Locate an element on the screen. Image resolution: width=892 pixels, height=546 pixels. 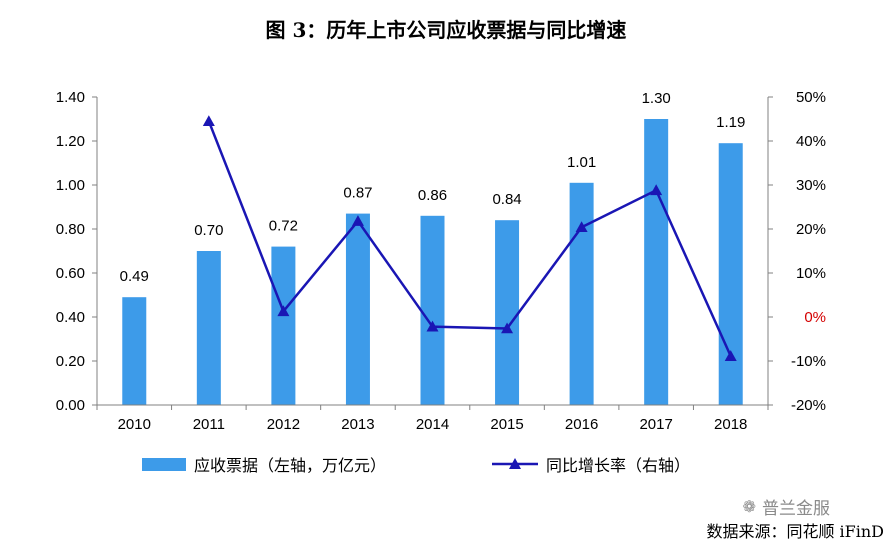
data-label: 1.30 is located at coordinates (656, 98).